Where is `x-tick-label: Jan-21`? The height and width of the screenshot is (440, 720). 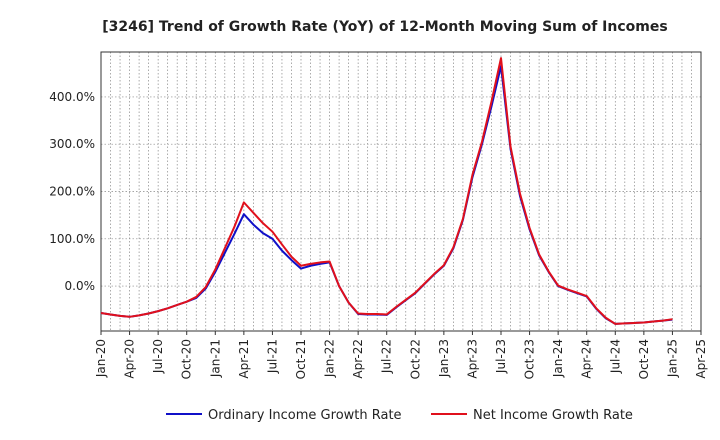
x-tick-label: Jan-21 is located at coordinates (215, 358).